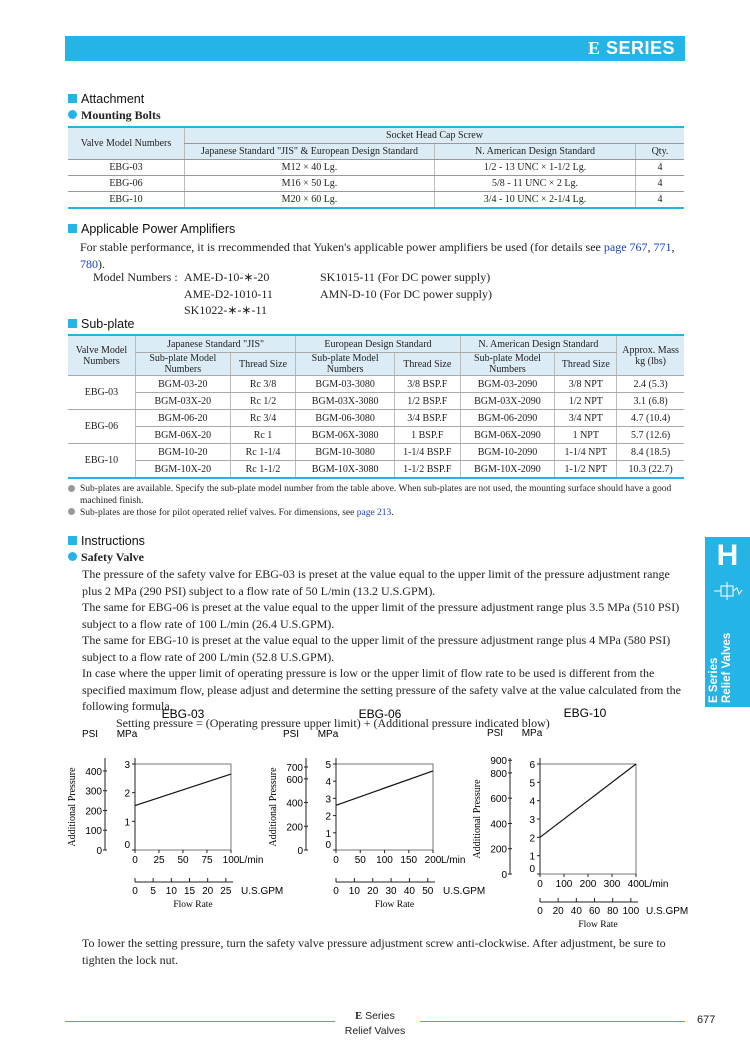  What do you see at coordinates (498, 774) in the screenshot?
I see `y-psi-tick-label: 800` at bounding box center [498, 774].